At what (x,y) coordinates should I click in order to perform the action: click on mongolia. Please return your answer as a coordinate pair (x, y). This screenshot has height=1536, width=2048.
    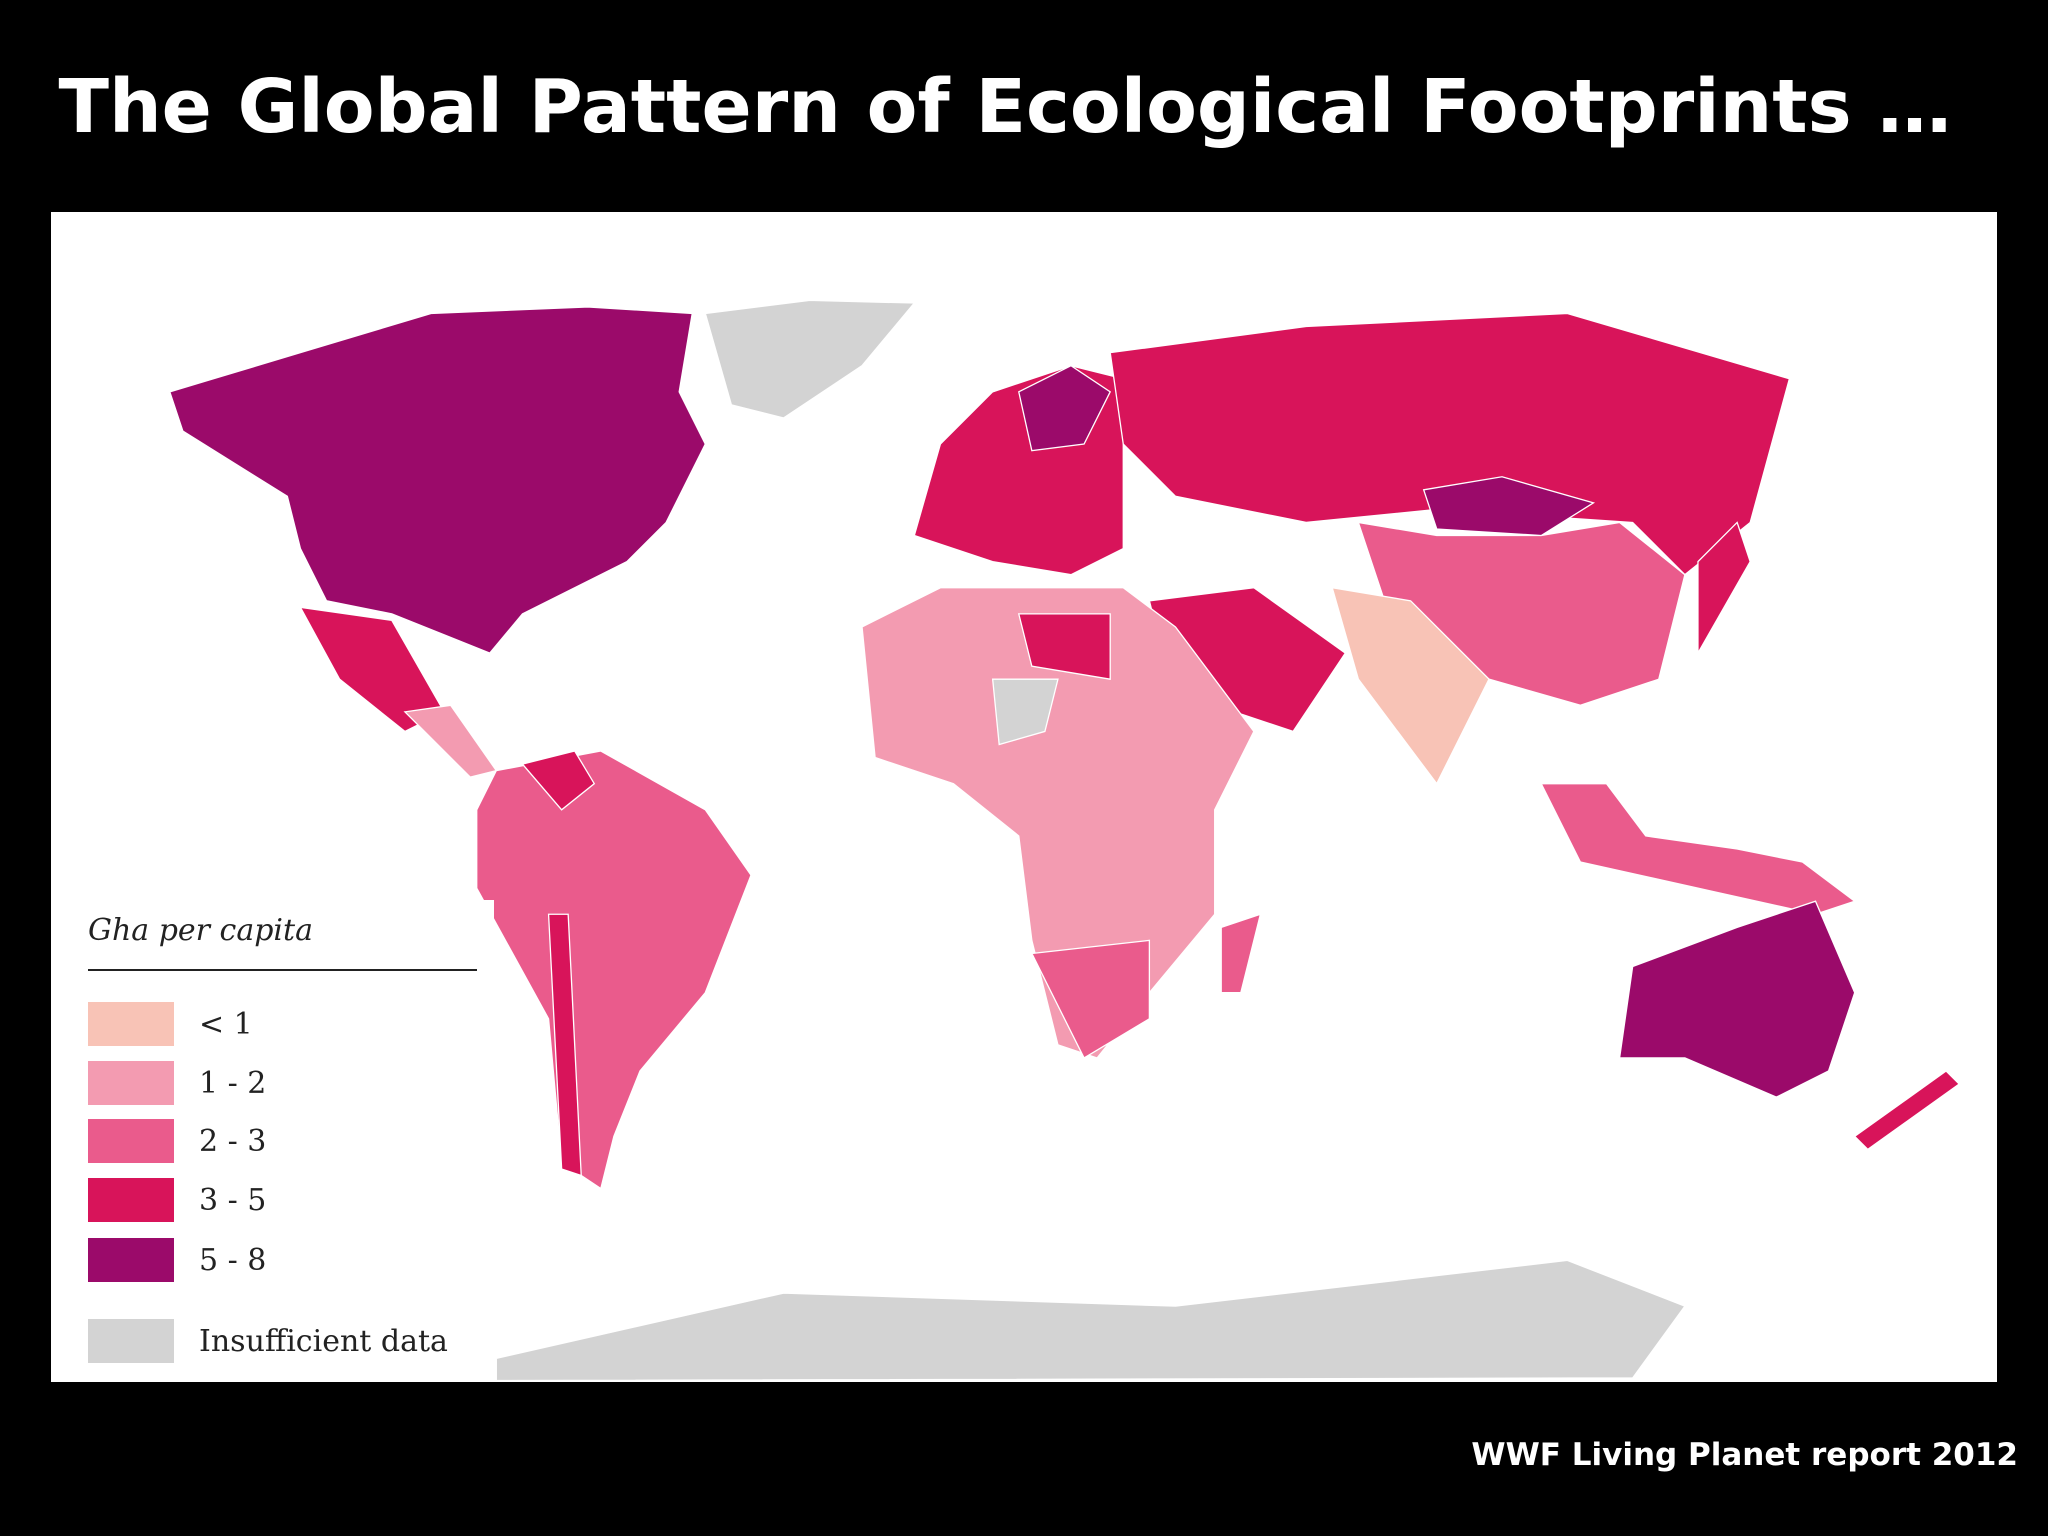
    Looking at the image, I should click on (1509, 506).